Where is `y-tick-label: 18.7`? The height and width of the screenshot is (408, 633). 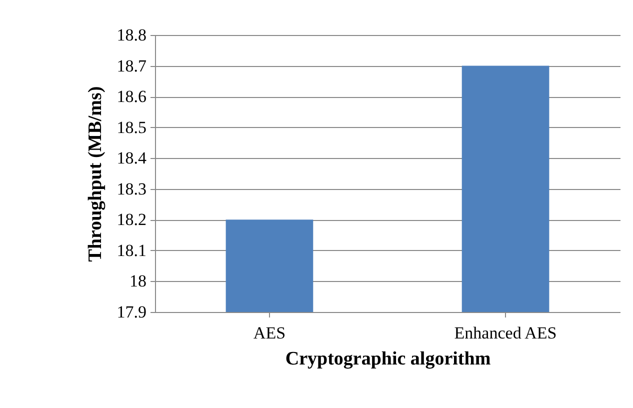
y-tick-label: 18.7 is located at coordinates (131, 66).